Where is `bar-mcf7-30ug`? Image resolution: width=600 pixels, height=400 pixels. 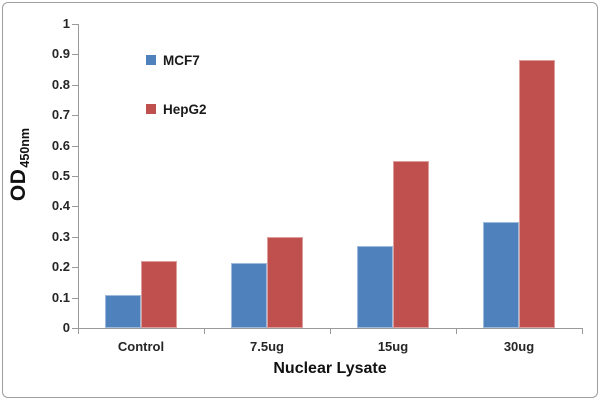 bar-mcf7-30ug is located at coordinates (501, 275).